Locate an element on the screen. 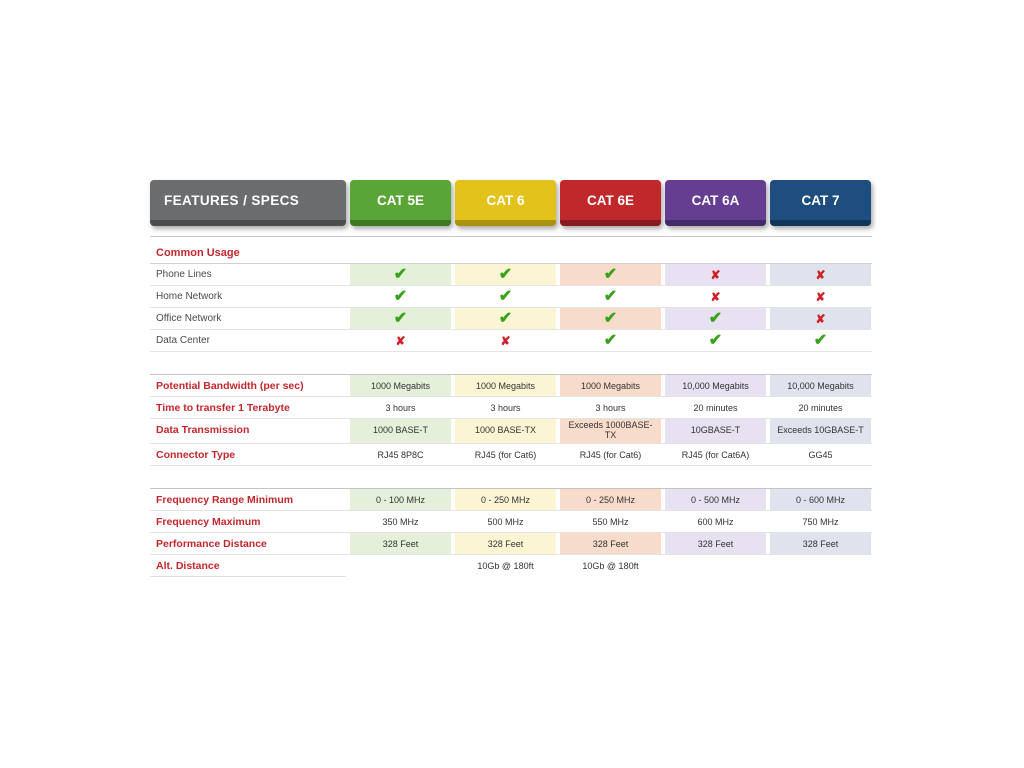 The height and width of the screenshot is (768, 1024). row-office-network: Office Network ✔ ✔ ✔ ✔ ✘ is located at coordinates (511, 319).